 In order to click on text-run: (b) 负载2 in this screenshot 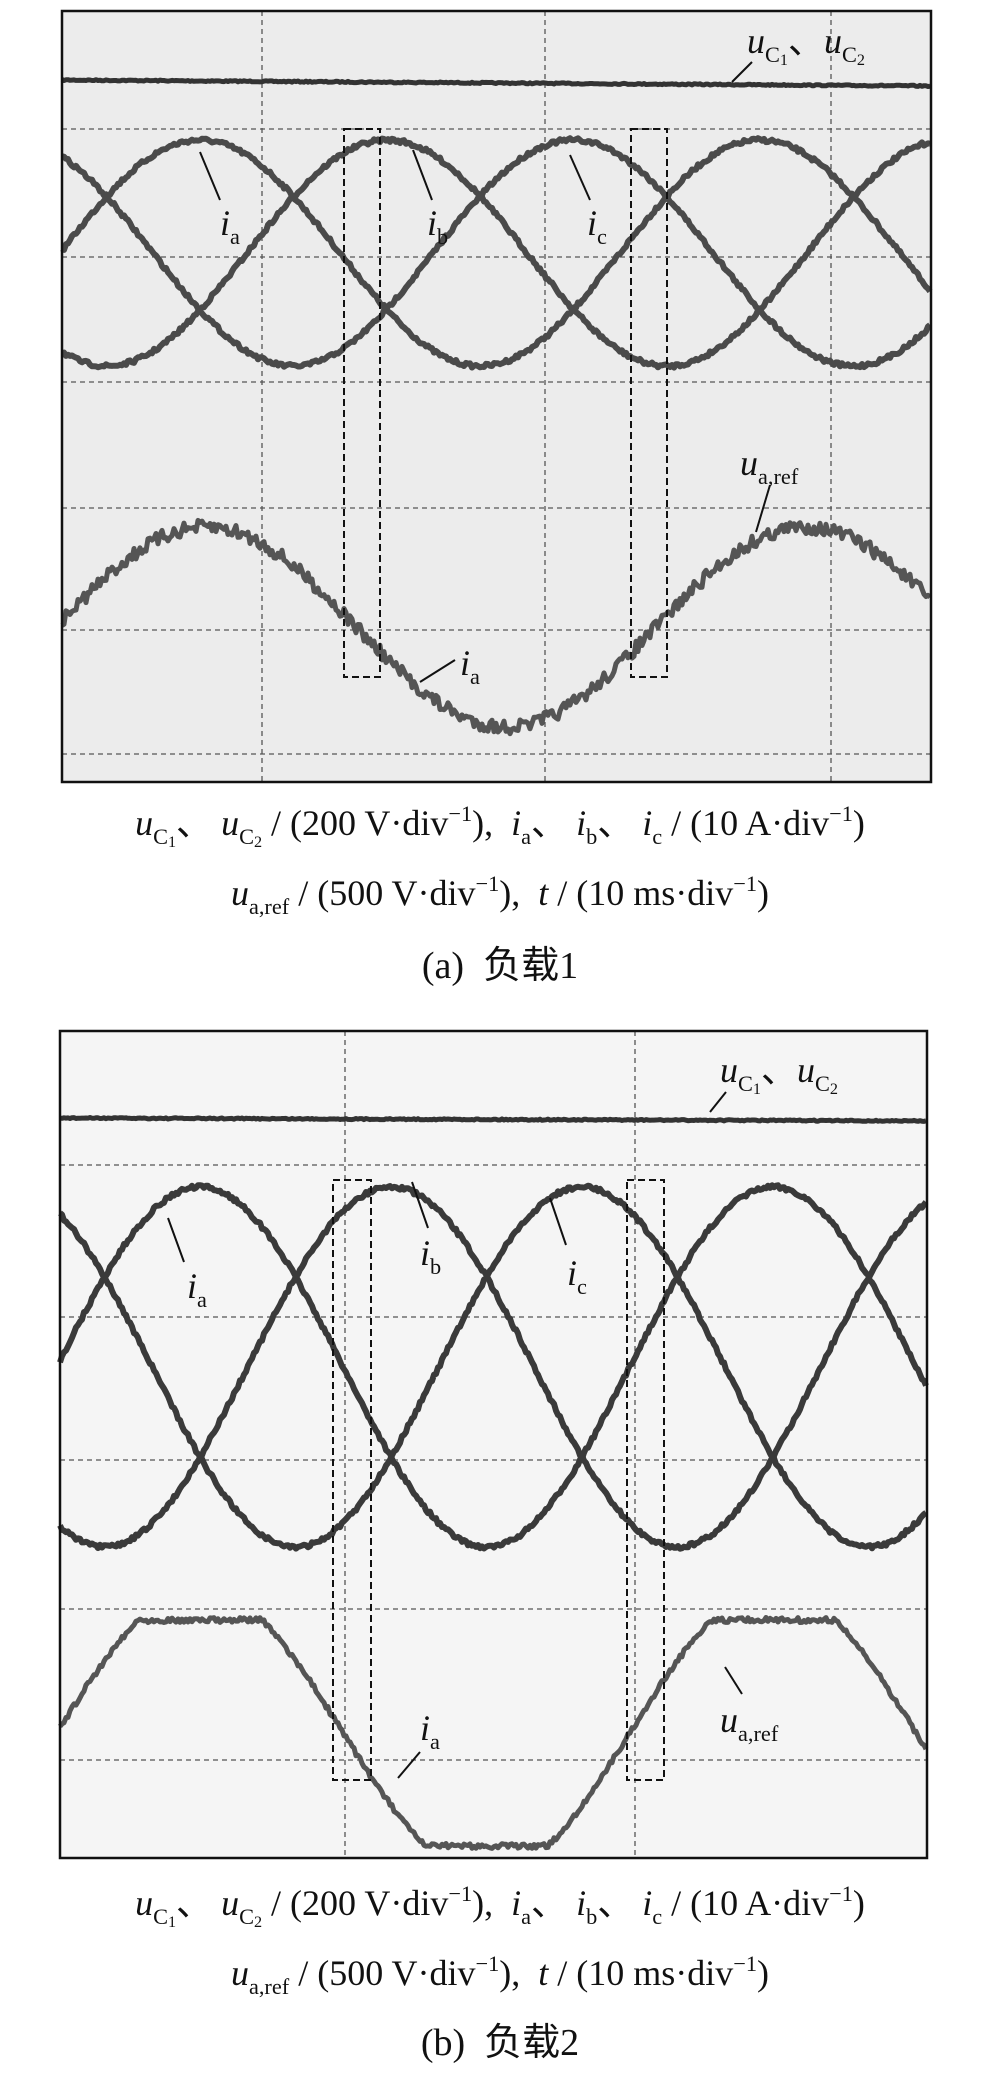, I will do `click(500, 2043)`.